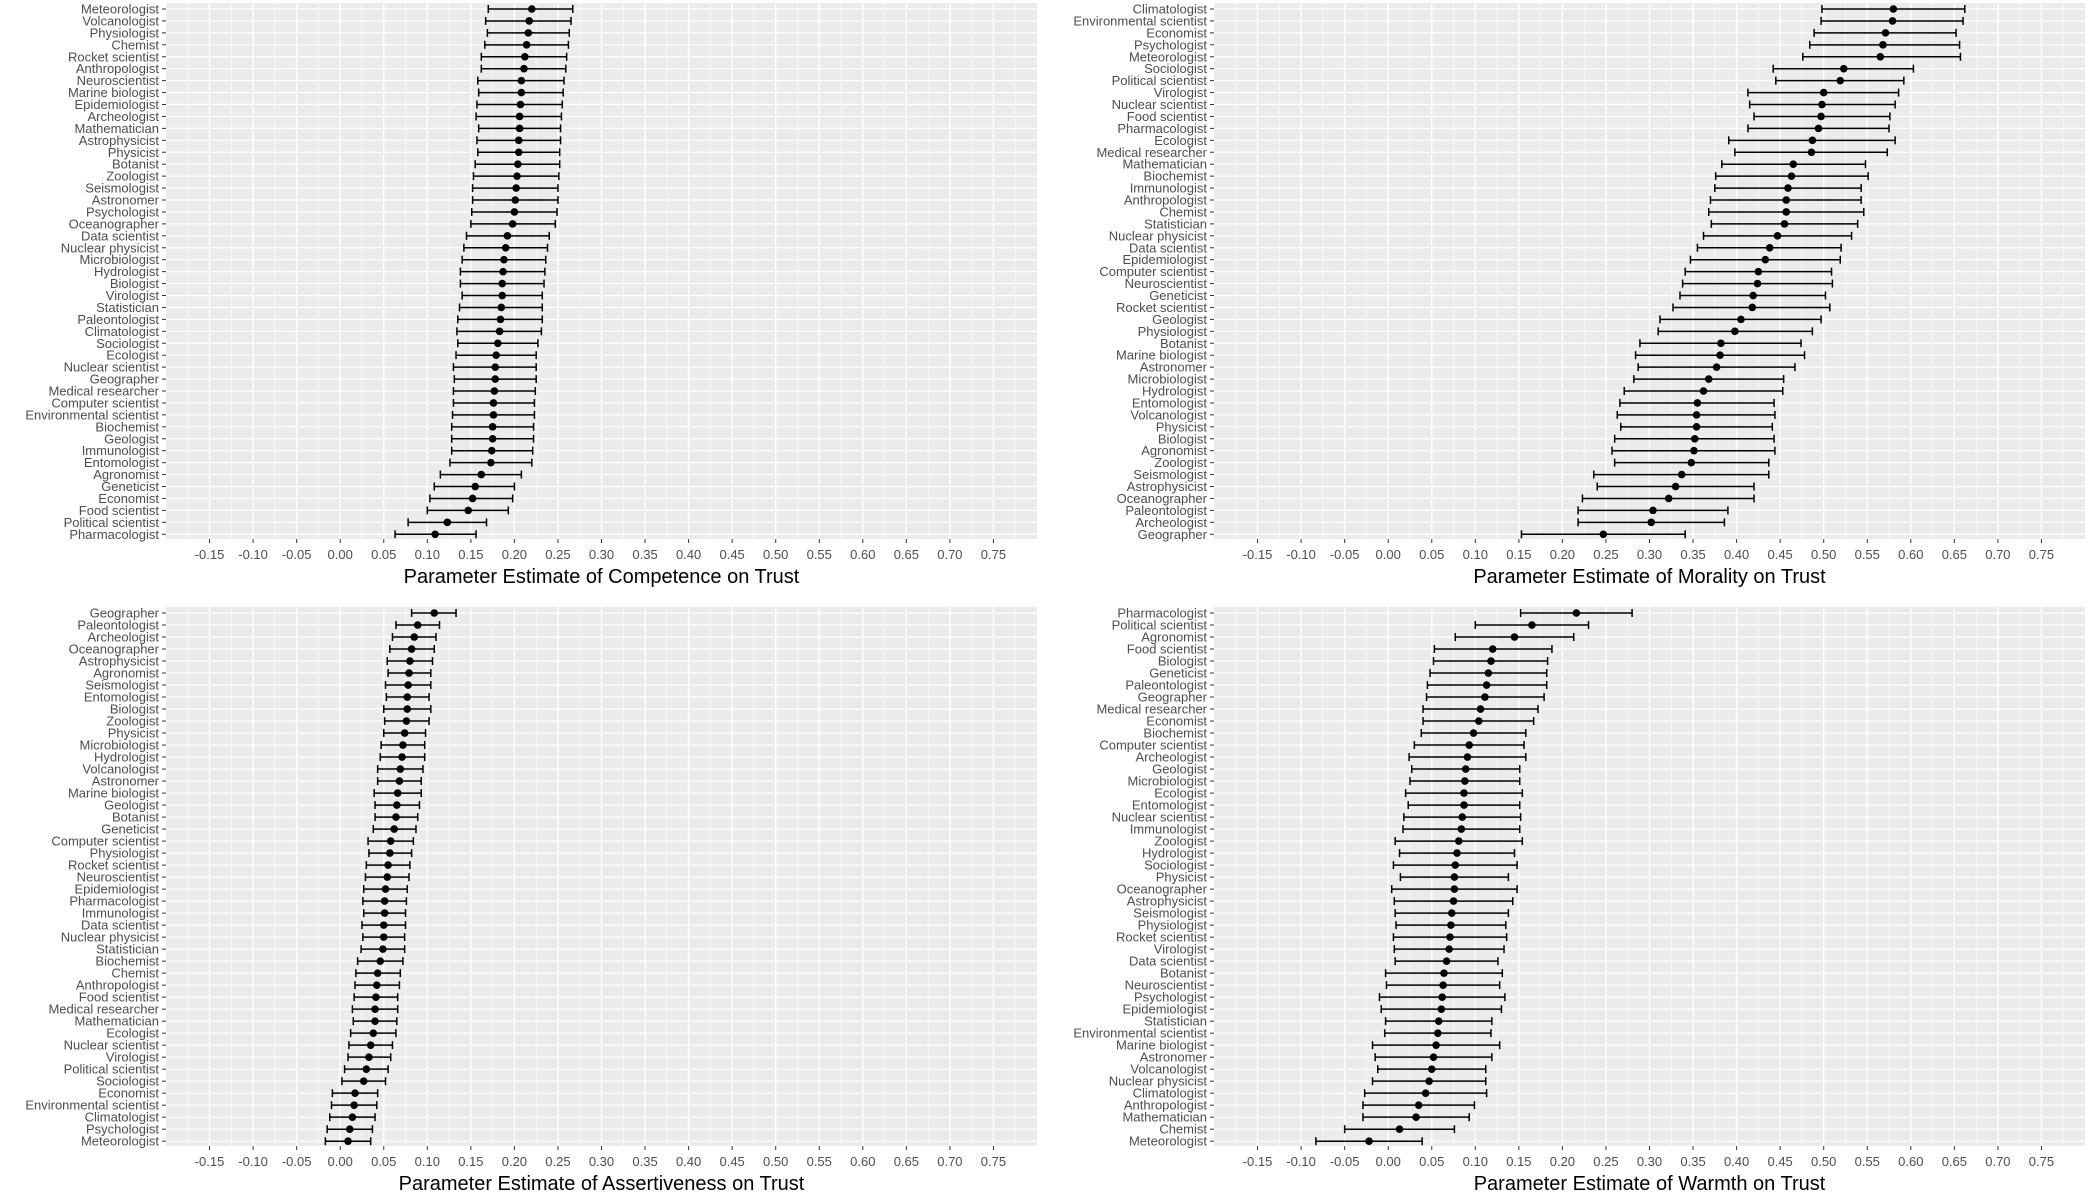  I want to click on x-tick-label: 0.05, so click(1431, 1161).